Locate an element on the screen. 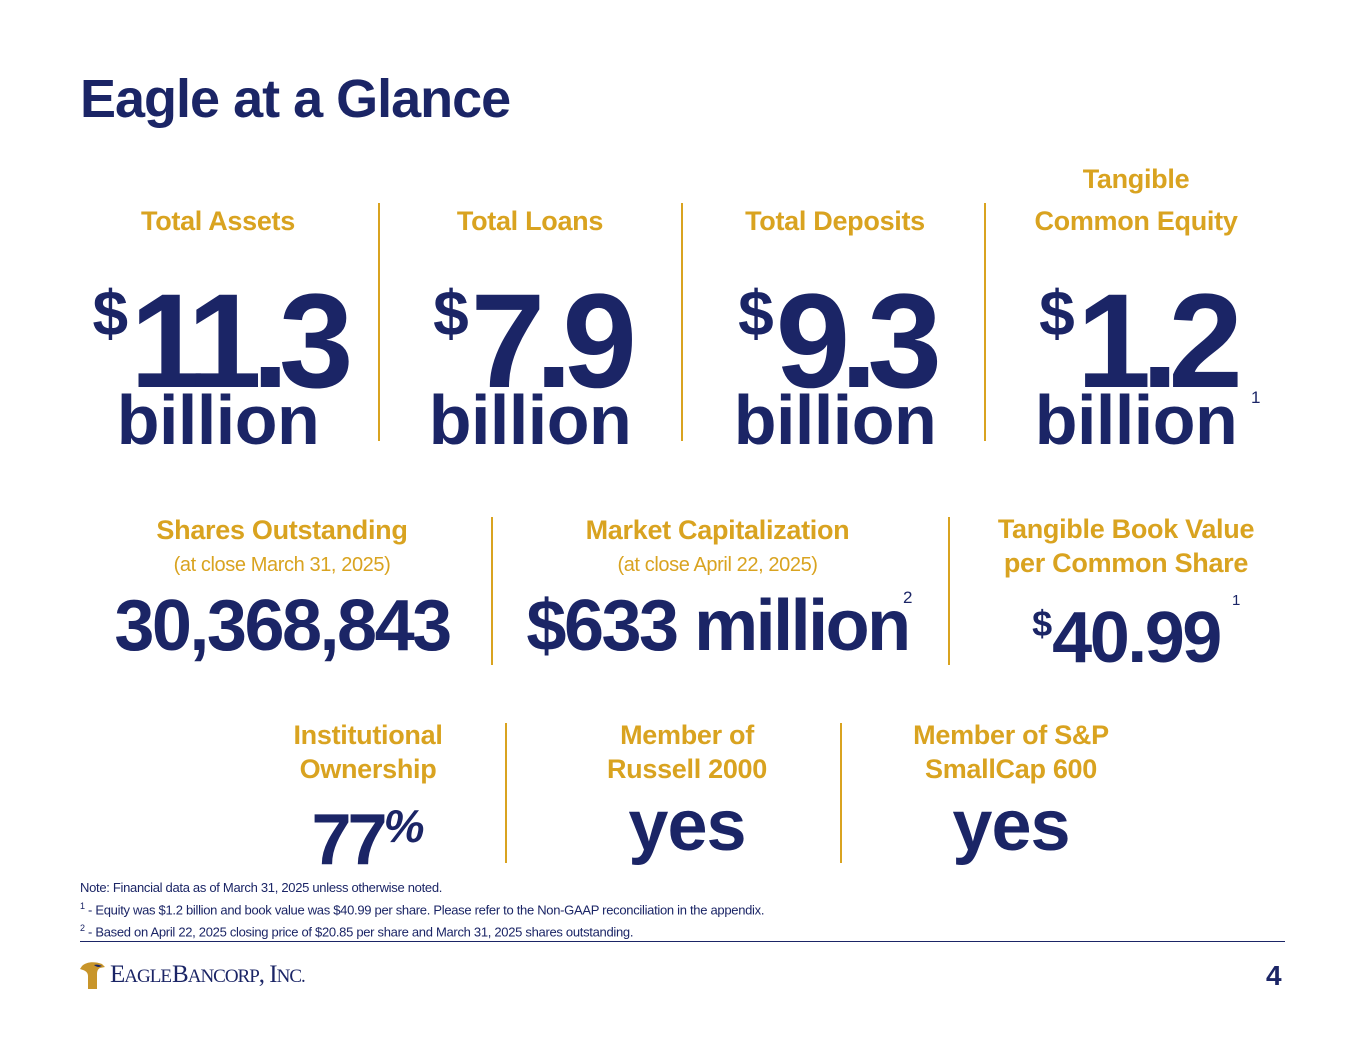  eagle-icon is located at coordinates (92, 975).